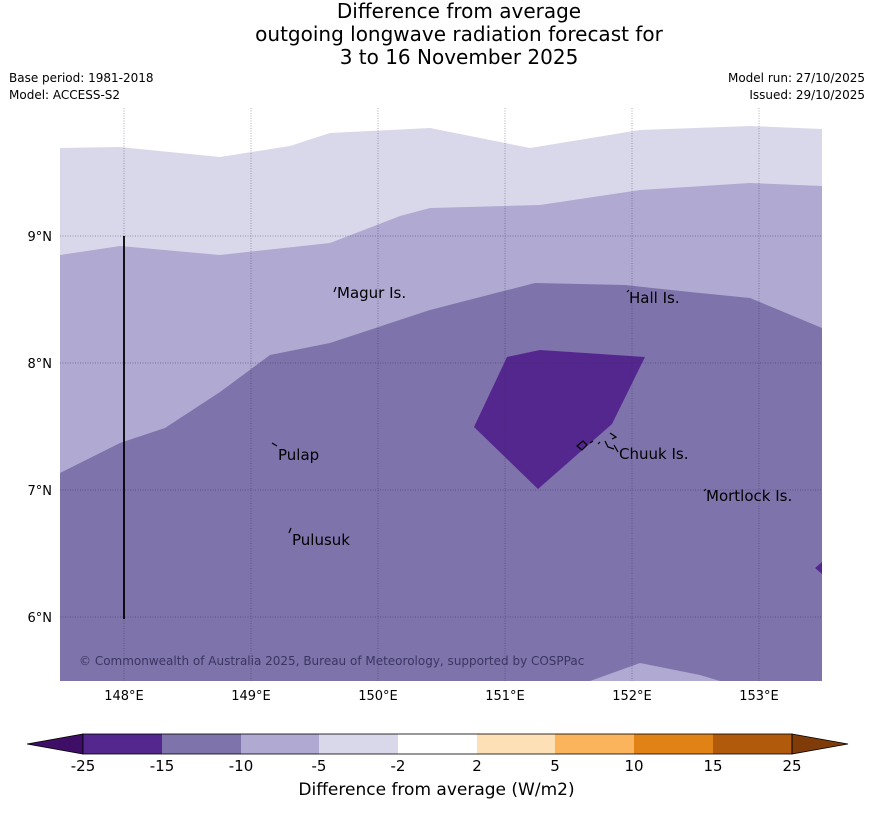  What do you see at coordinates (459, 57) in the screenshot?
I see `title-line-3: 3 to 16 November 2025` at bounding box center [459, 57].